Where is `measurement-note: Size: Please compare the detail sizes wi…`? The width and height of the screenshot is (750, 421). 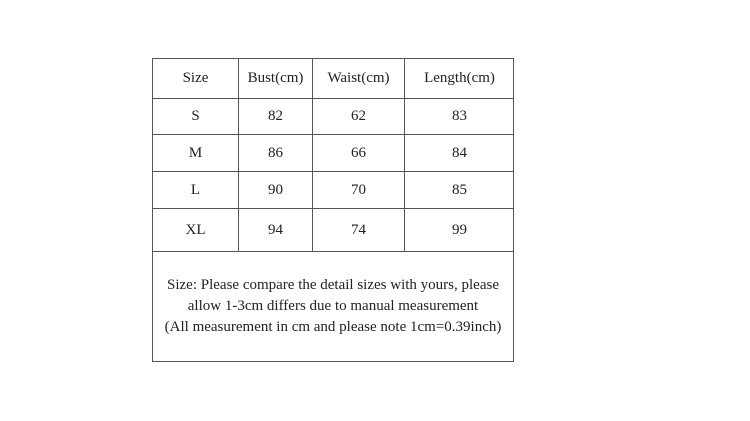
measurement-note: Size: Please compare the detail sizes wi… is located at coordinates (333, 306).